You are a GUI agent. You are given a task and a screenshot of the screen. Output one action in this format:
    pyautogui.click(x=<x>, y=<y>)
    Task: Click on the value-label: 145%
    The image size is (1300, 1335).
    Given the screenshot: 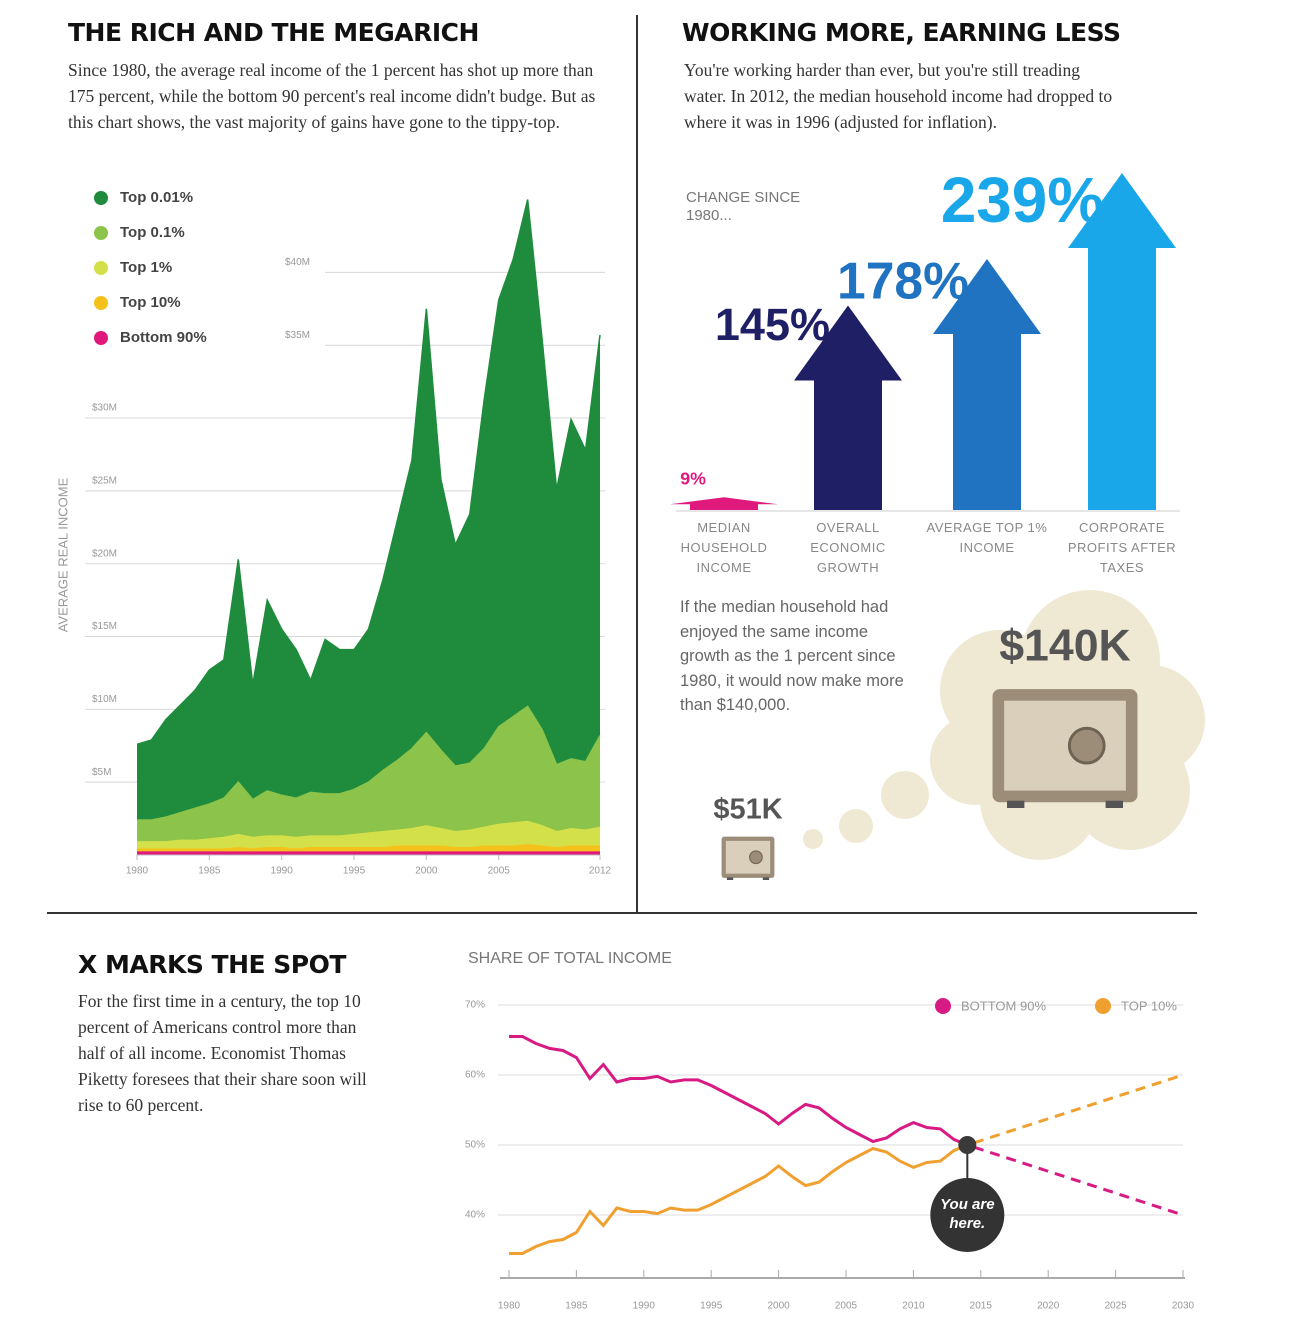 What is the action you would take?
    pyautogui.click(x=772, y=324)
    